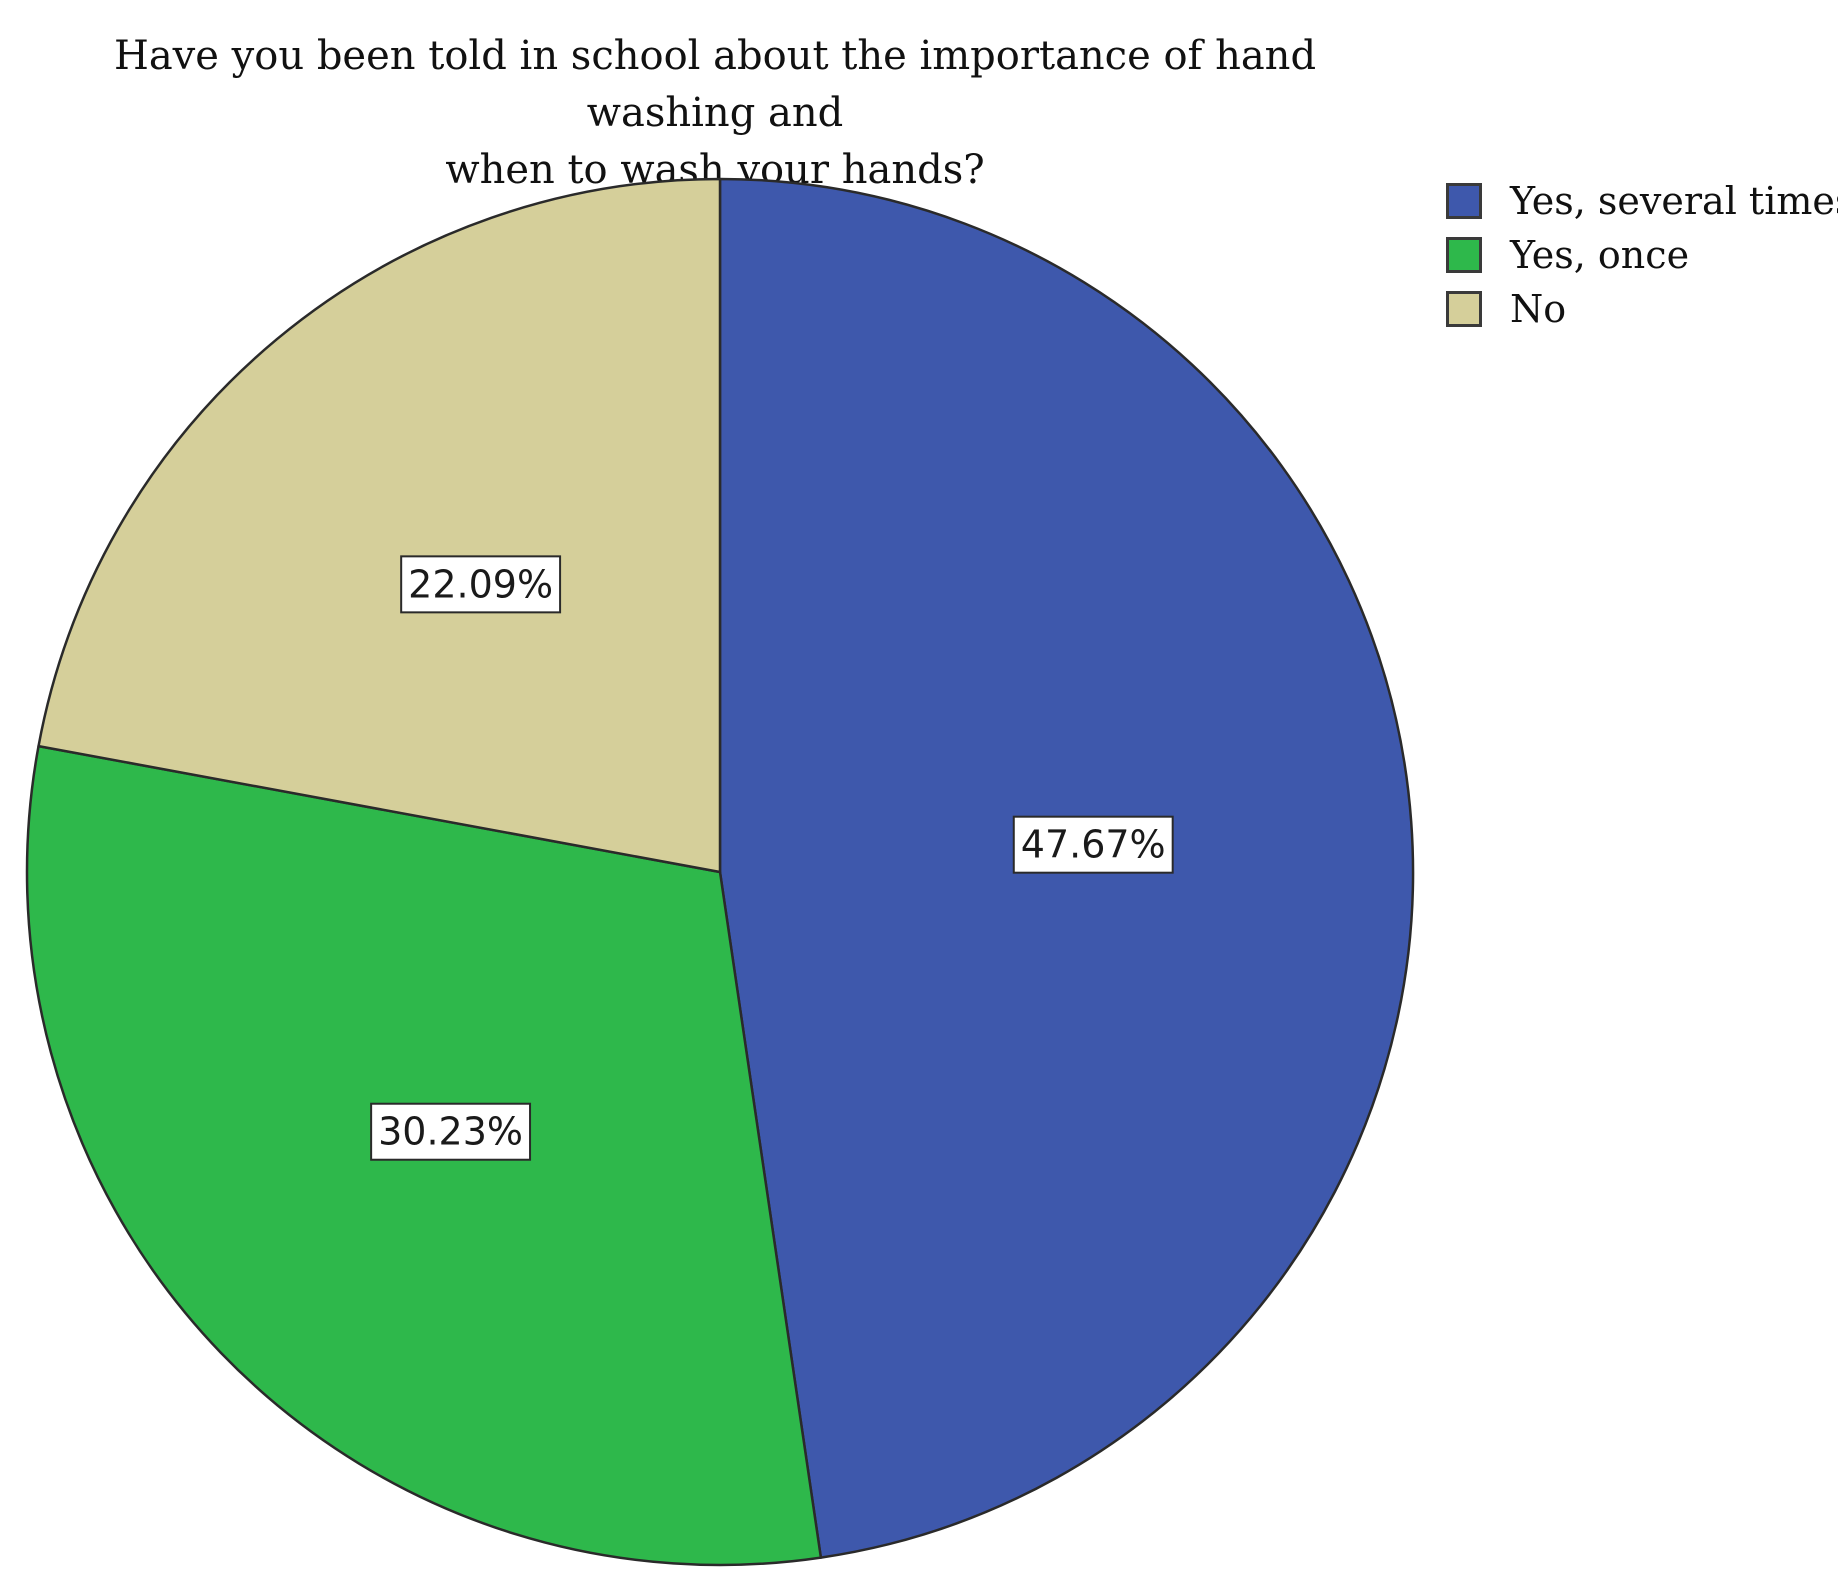 This screenshot has height=1584, width=1838. I want to click on legend-label: Yes, several times, so click(1674, 201).